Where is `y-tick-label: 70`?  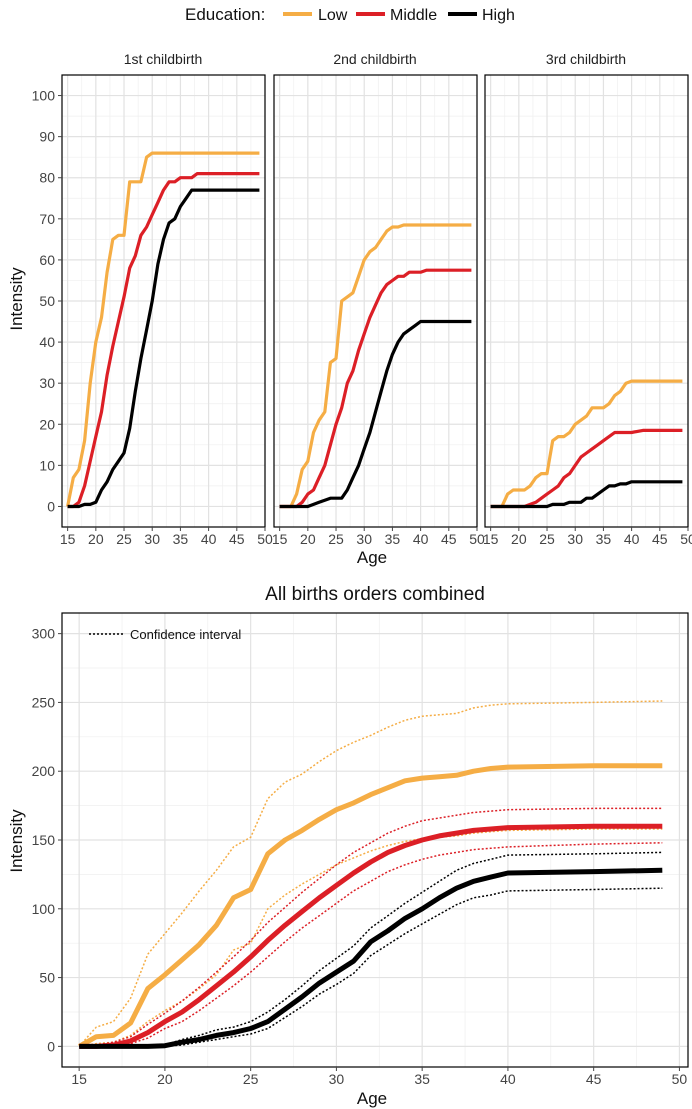
y-tick-label: 70 is located at coordinates (47, 219).